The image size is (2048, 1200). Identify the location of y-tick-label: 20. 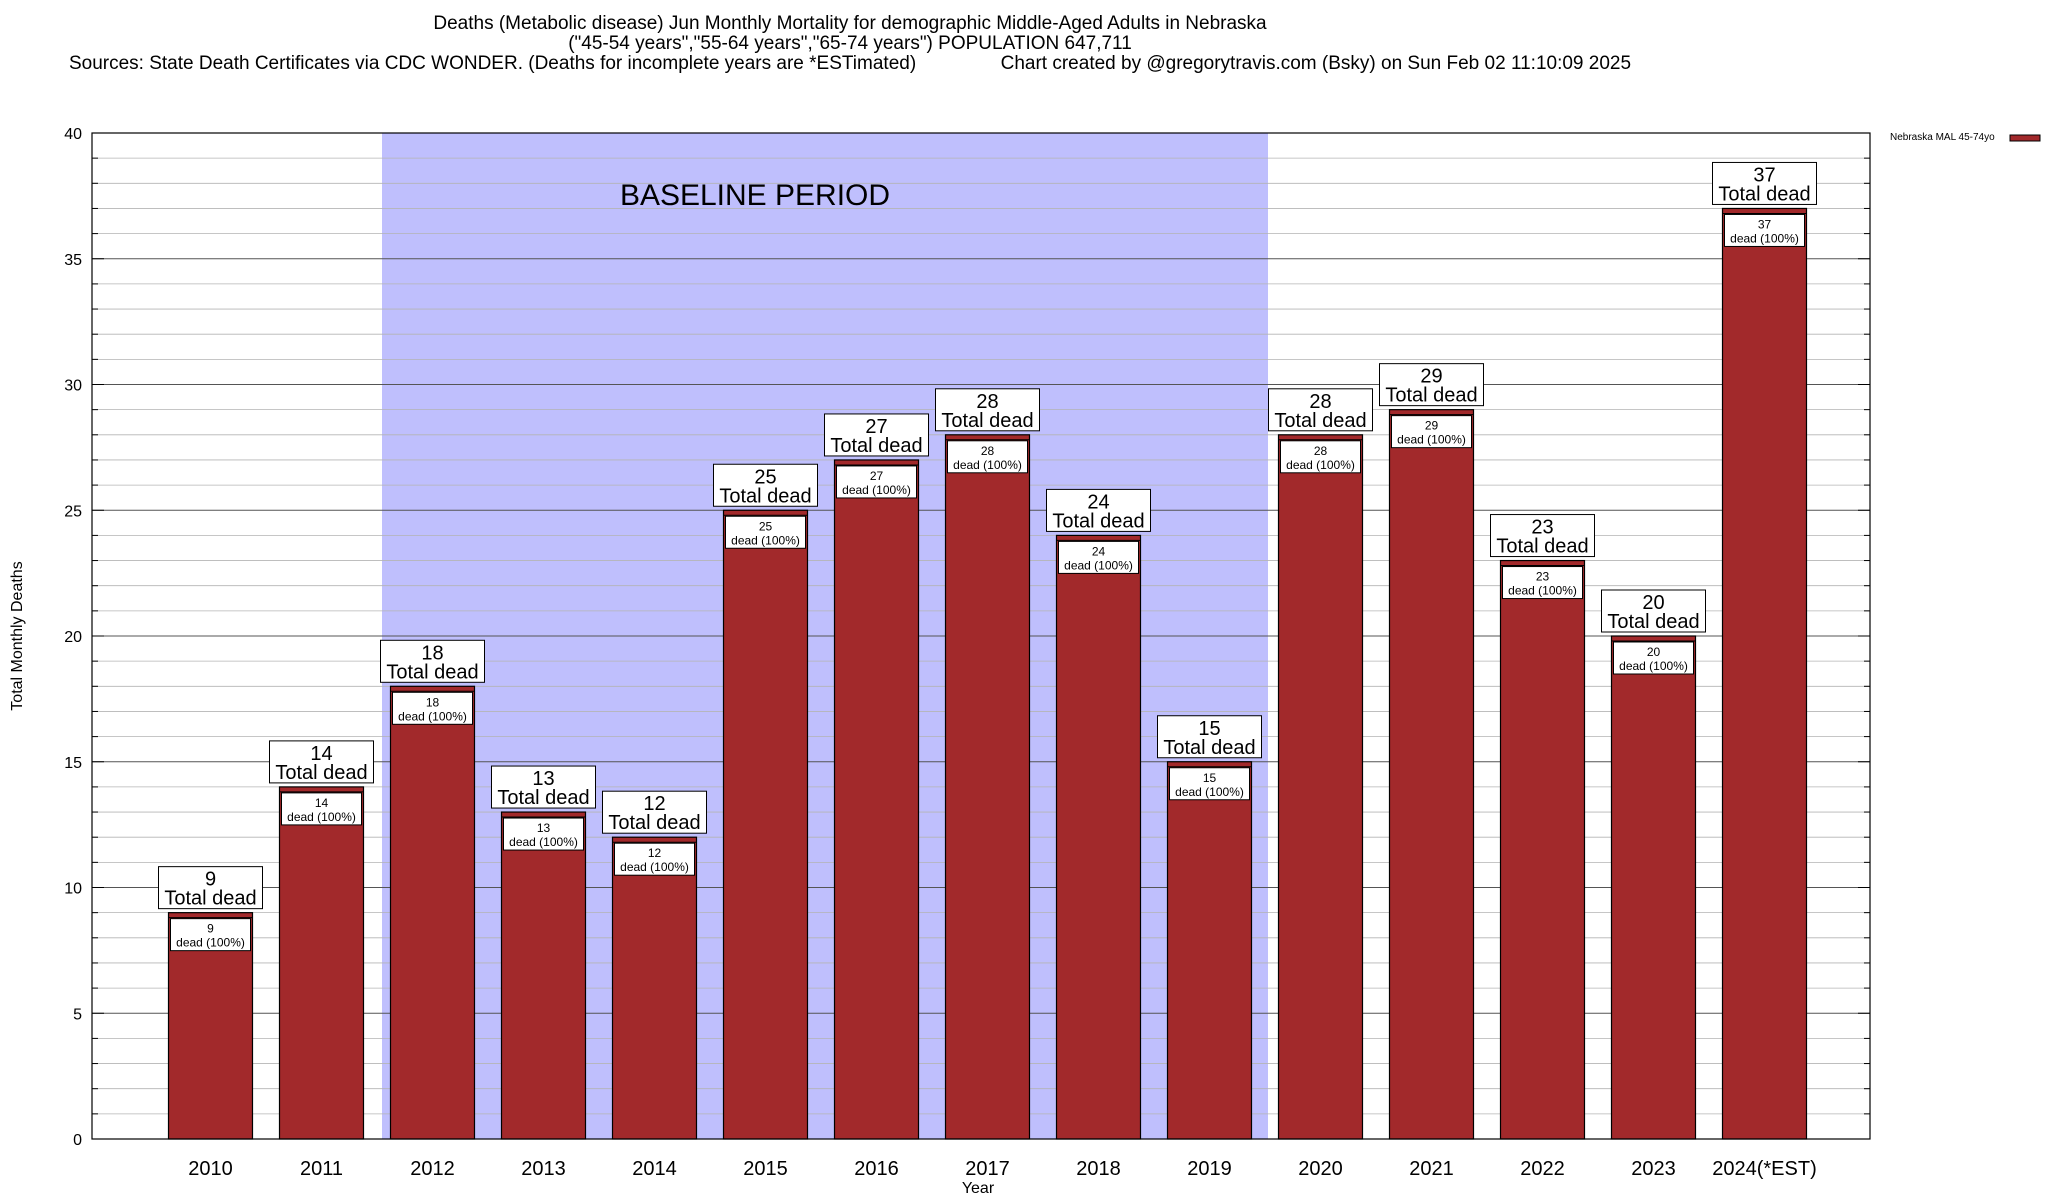
(73, 637).